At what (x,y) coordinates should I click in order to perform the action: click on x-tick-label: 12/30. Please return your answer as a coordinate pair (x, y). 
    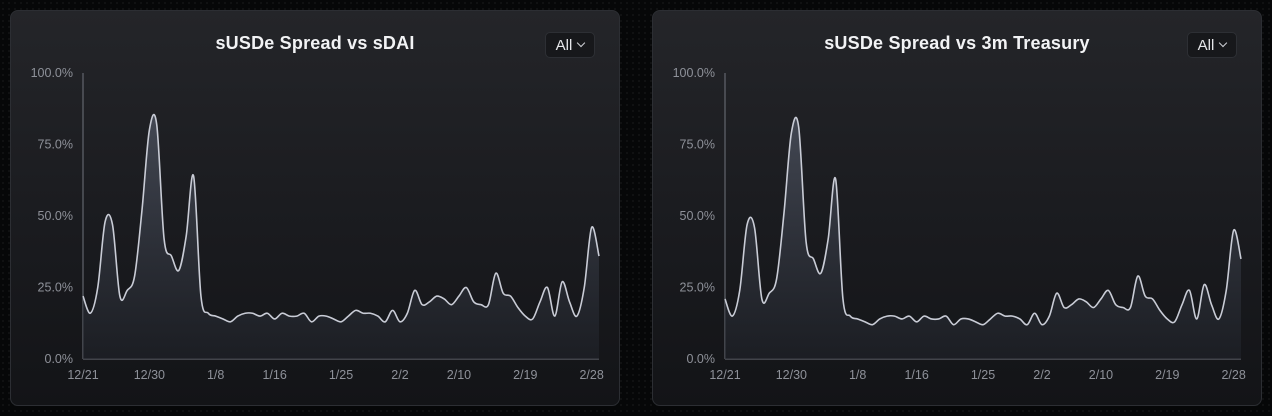
    Looking at the image, I should click on (791, 375).